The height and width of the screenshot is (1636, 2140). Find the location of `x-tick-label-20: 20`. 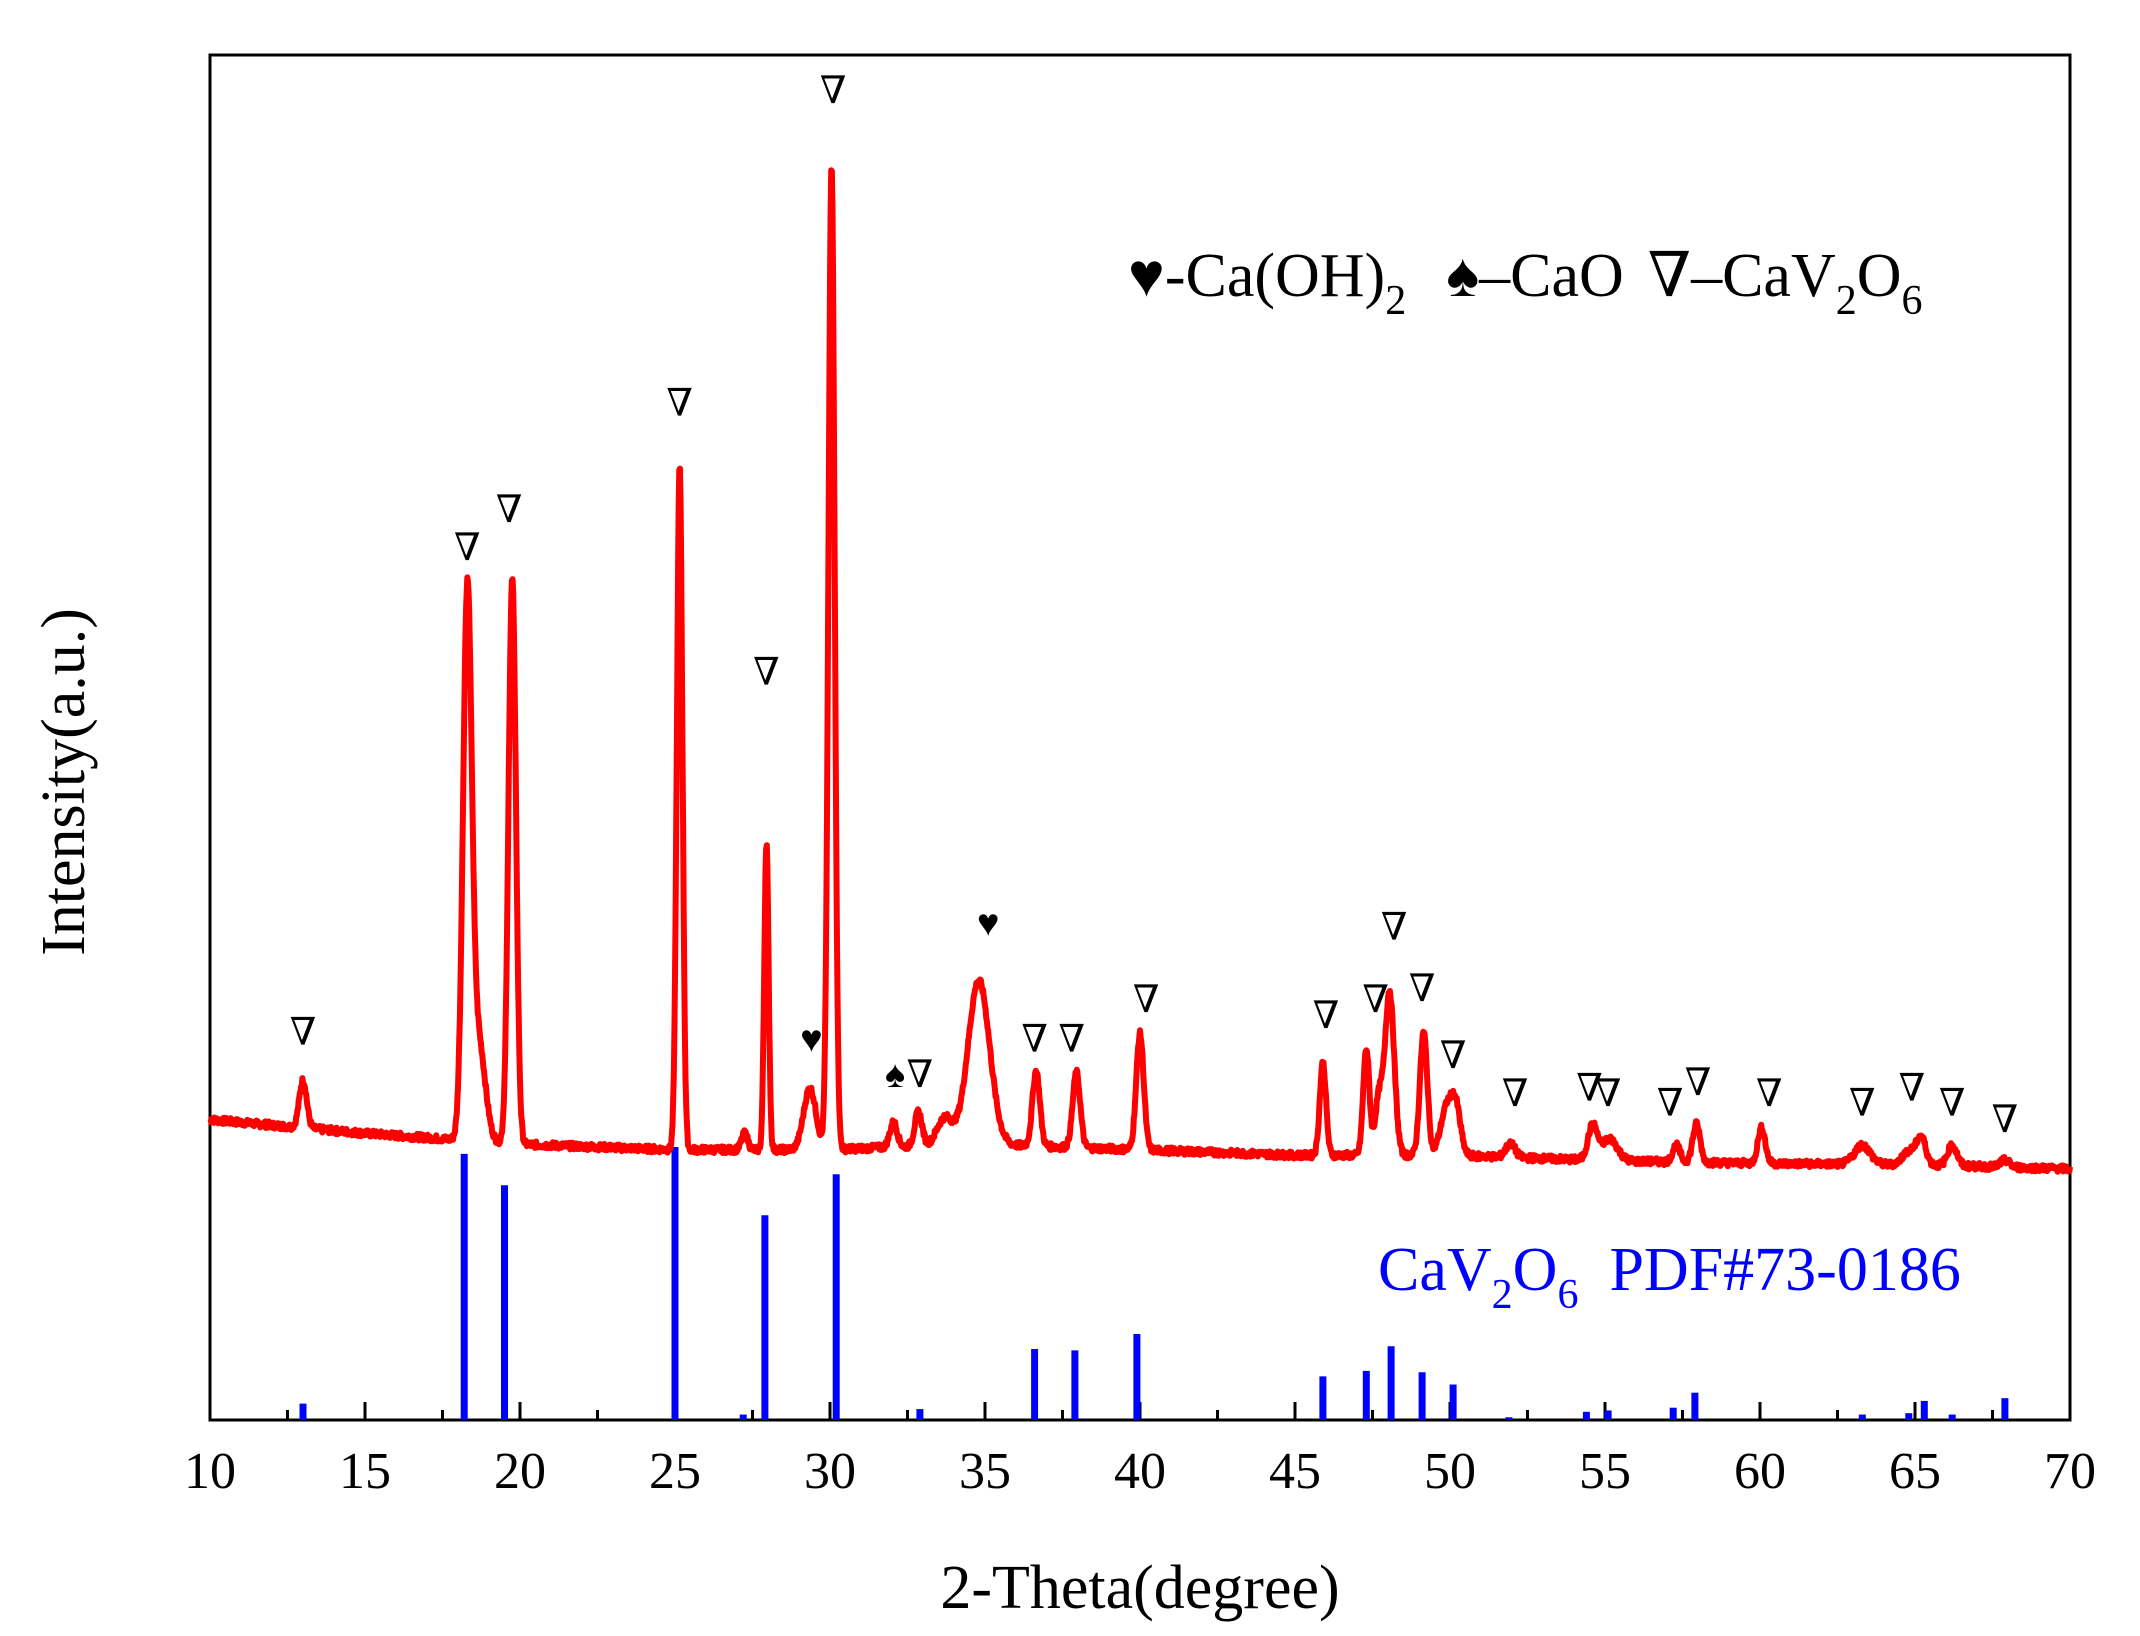

x-tick-label-20: 20 is located at coordinates (520, 1471).